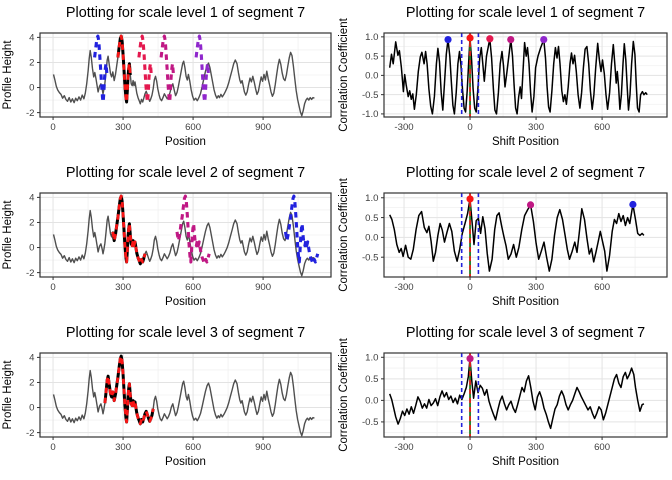  What do you see at coordinates (202, 69) in the screenshot?
I see `curve-match-purple` at bounding box center [202, 69].